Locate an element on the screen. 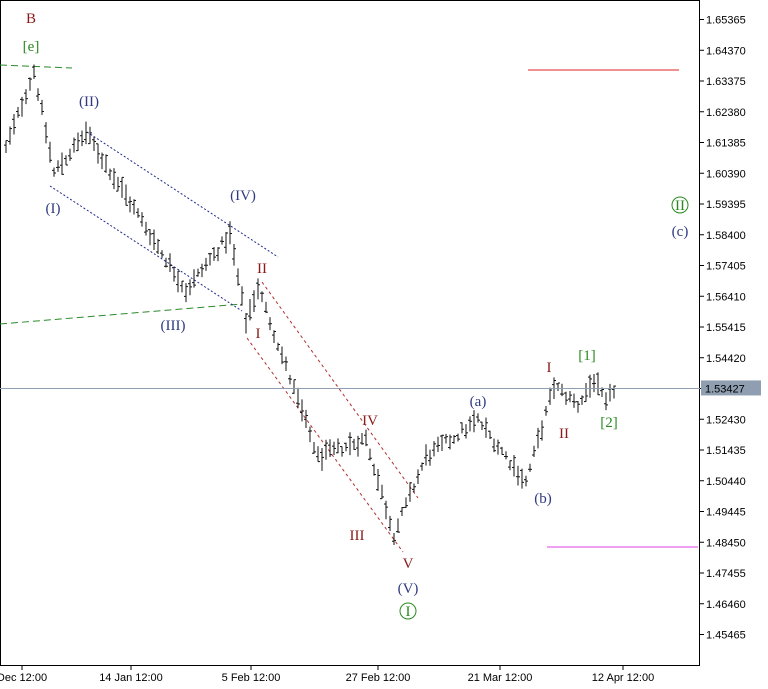 The height and width of the screenshot is (689, 768). y-tick-label: 1.63375 is located at coordinates (726, 82).